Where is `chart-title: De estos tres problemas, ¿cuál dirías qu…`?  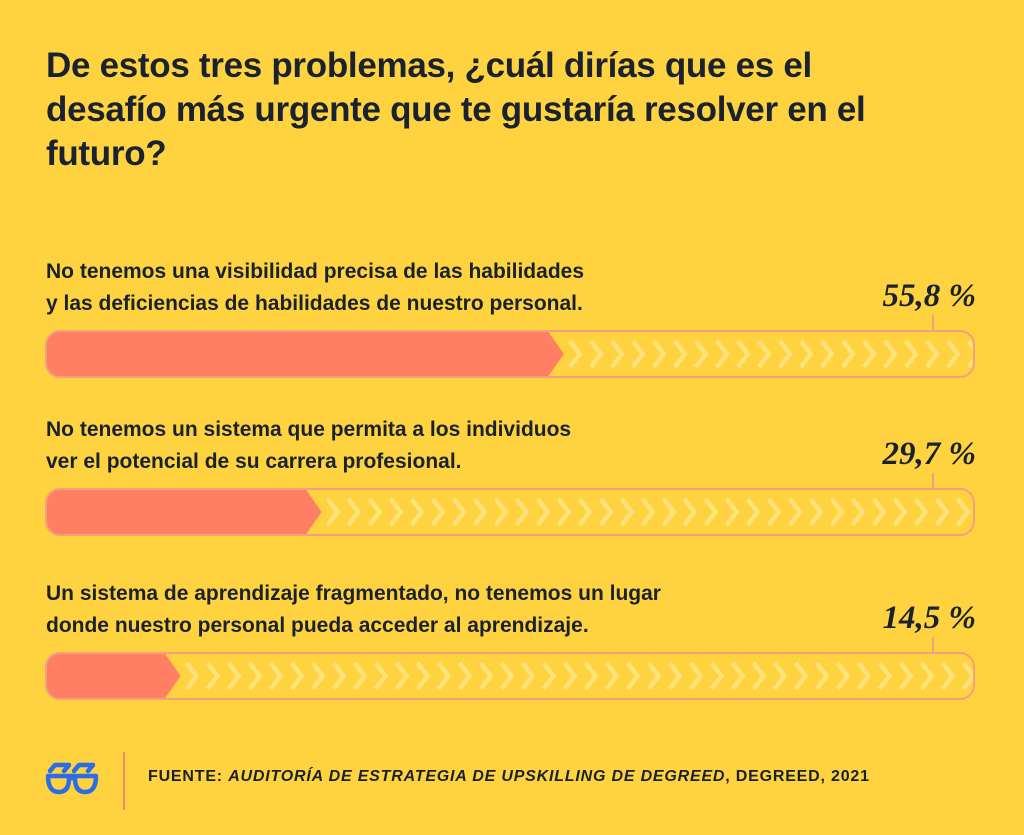
chart-title: De estos tres problemas, ¿cuál dirías qu… is located at coordinates (456, 109).